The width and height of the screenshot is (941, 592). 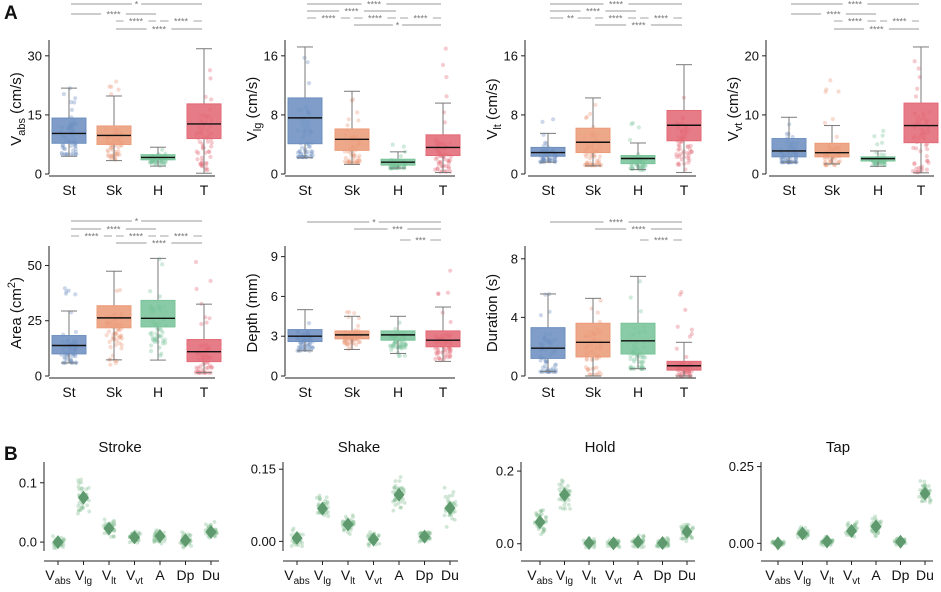 What do you see at coordinates (450, 534) in the screenshot?
I see `strip-column: Du` at bounding box center [450, 534].